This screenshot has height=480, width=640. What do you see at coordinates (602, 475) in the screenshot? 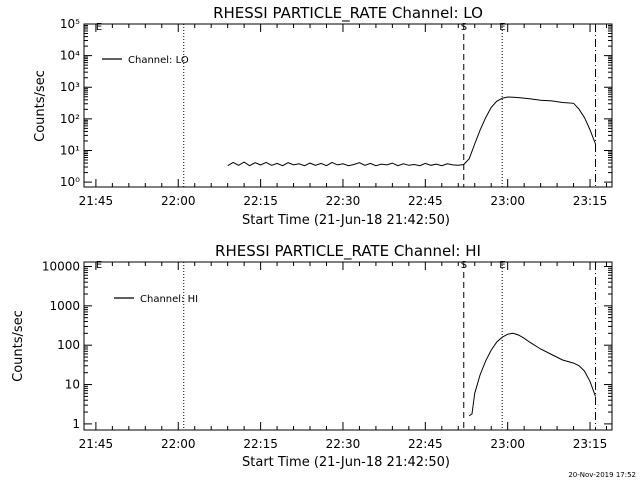
I see `footer-timestamp: 20-Nov-2019 17:52` at bounding box center [602, 475].